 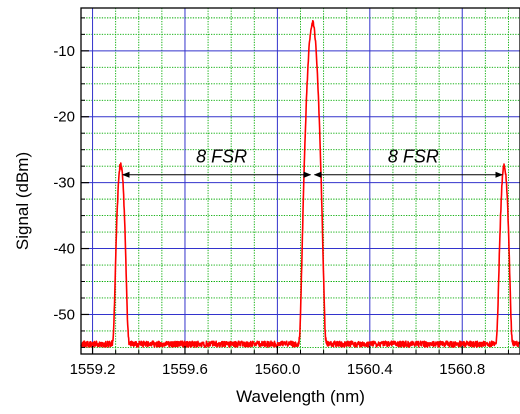 What do you see at coordinates (22, 201) in the screenshot?
I see `y-axis-label: Signal (dBm)` at bounding box center [22, 201].